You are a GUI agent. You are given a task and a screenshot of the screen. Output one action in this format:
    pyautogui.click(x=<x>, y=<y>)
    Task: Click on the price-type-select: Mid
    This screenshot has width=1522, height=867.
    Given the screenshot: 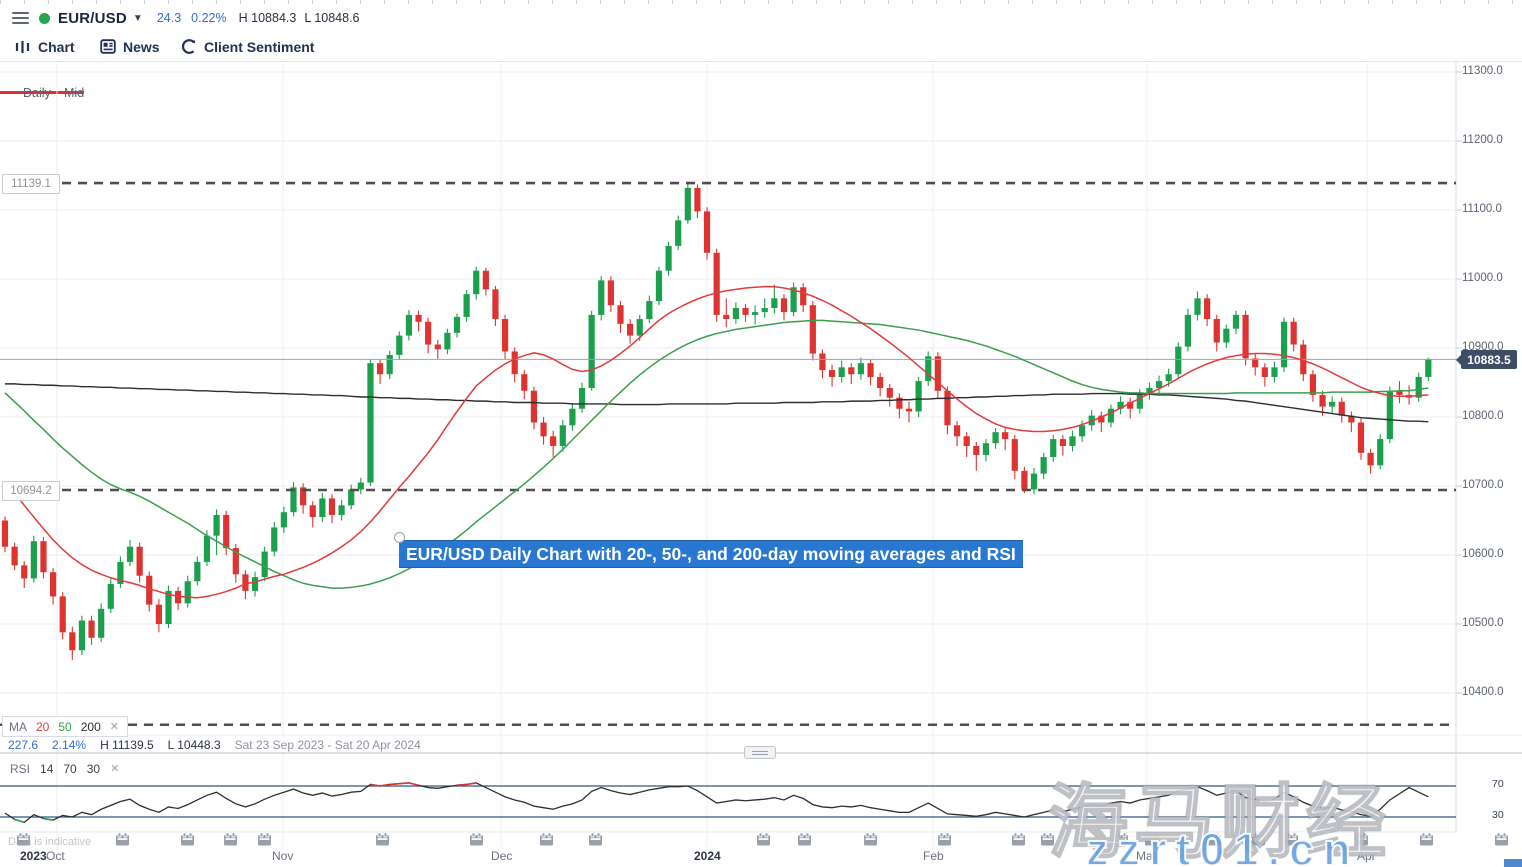 What is the action you would take?
    pyautogui.click(x=74, y=93)
    